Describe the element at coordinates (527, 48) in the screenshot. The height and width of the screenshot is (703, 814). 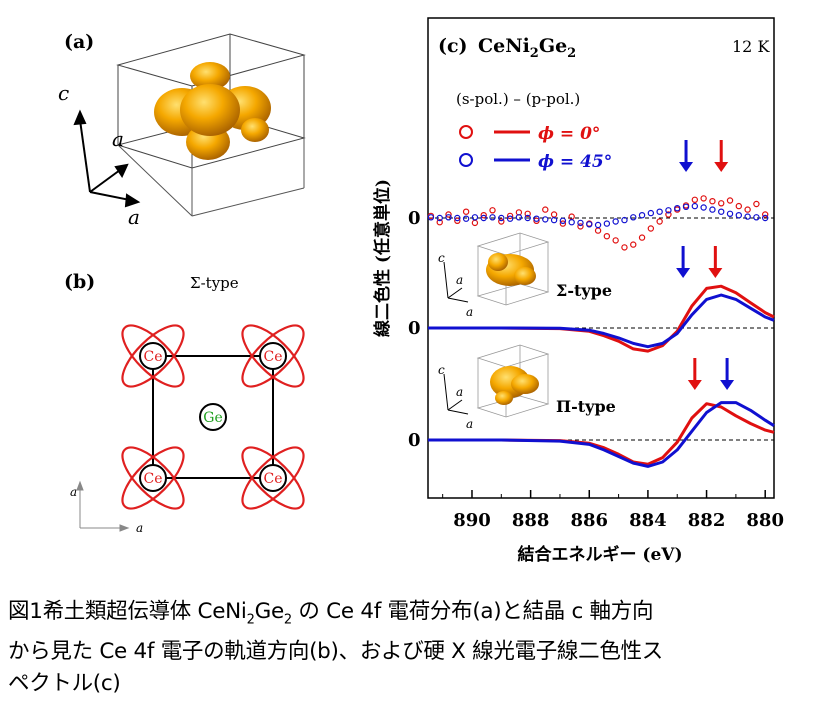
I see `compound-title: CeNi2Ge2` at that location.